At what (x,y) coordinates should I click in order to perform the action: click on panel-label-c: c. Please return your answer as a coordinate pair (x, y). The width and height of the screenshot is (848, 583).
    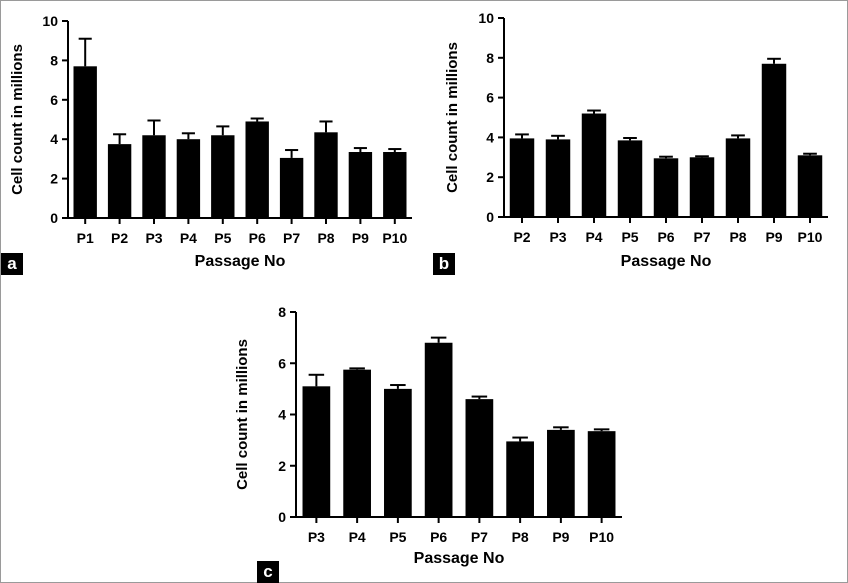
    Looking at the image, I should click on (268, 572).